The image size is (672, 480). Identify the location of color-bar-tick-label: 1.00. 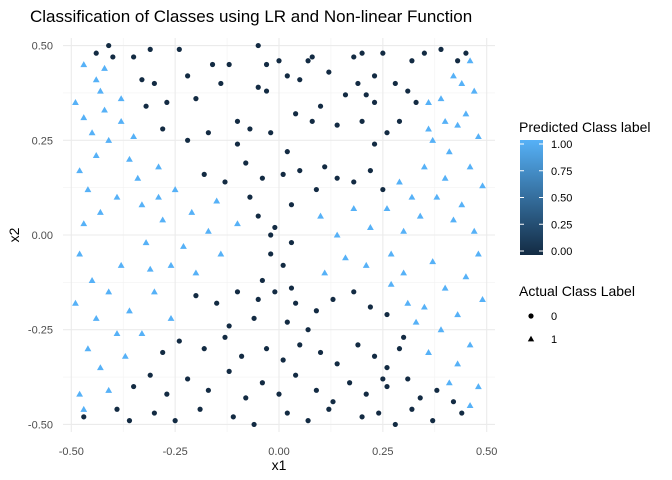
(561, 145).